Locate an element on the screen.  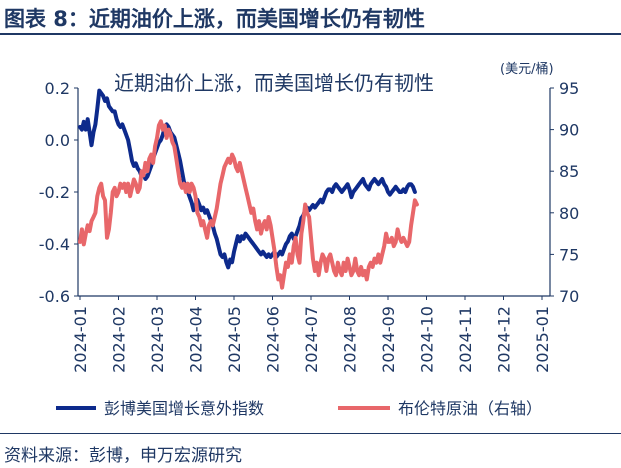
right-tick-label: 90 is located at coordinates (569, 130).